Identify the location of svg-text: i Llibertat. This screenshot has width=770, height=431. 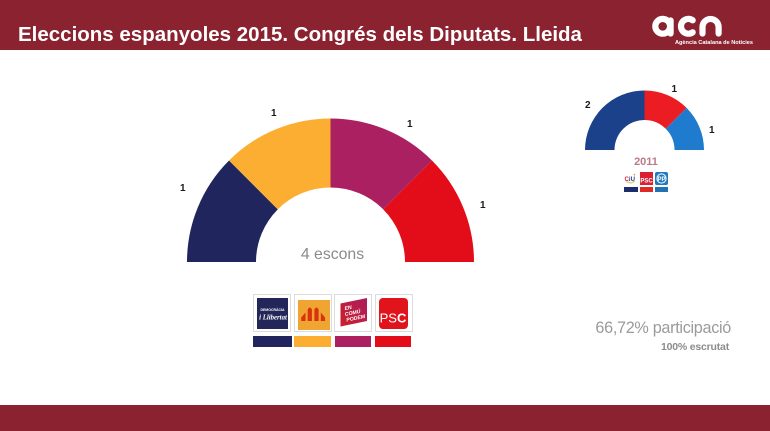
(273, 318).